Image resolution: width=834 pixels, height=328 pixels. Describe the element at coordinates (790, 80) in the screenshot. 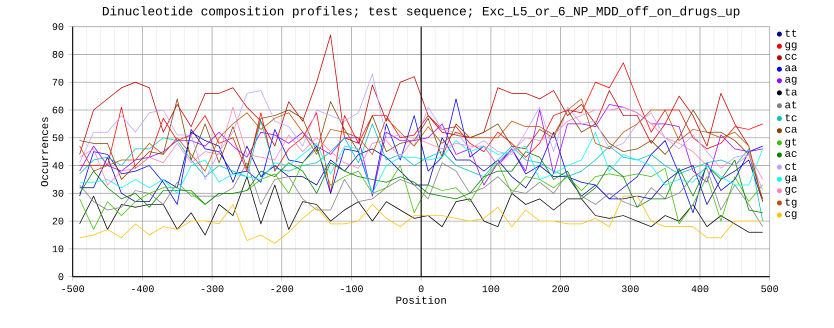

I see `legend-label: ag` at that location.